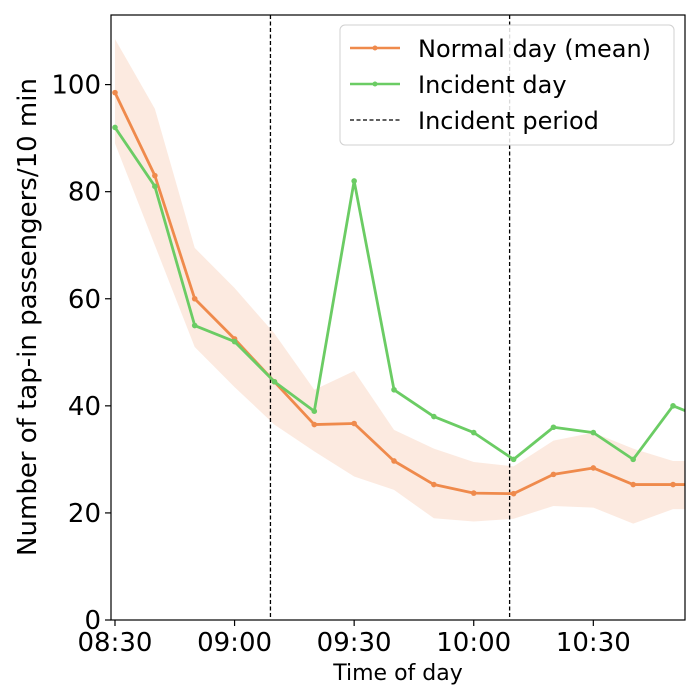 The height and width of the screenshot is (700, 700). I want to click on y-tick-label: 20, so click(84, 514).